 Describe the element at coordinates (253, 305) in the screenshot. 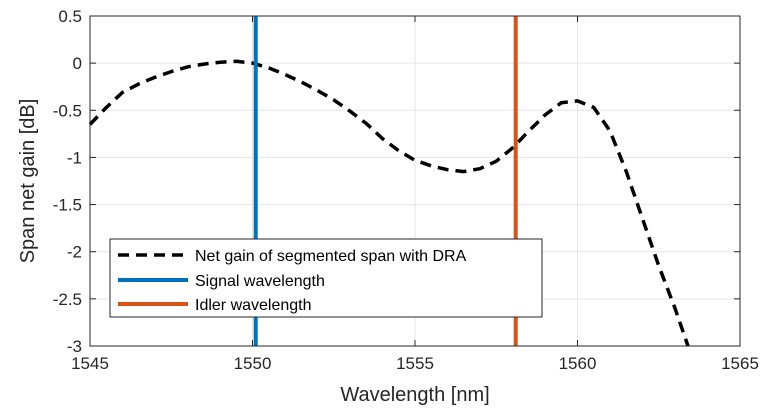

I see `legend-label-idler: Idler wavelength` at that location.